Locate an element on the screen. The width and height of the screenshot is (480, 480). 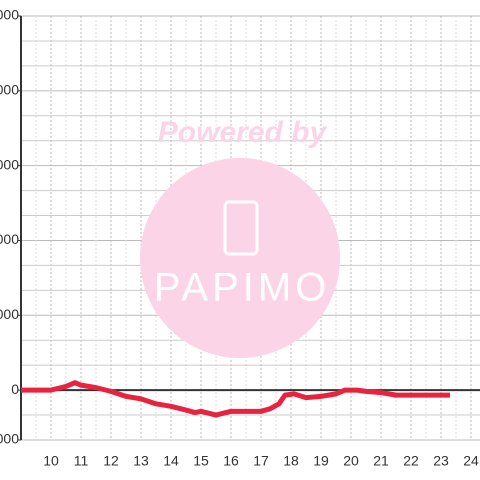
x-tick-label: 11 is located at coordinates (81, 461).